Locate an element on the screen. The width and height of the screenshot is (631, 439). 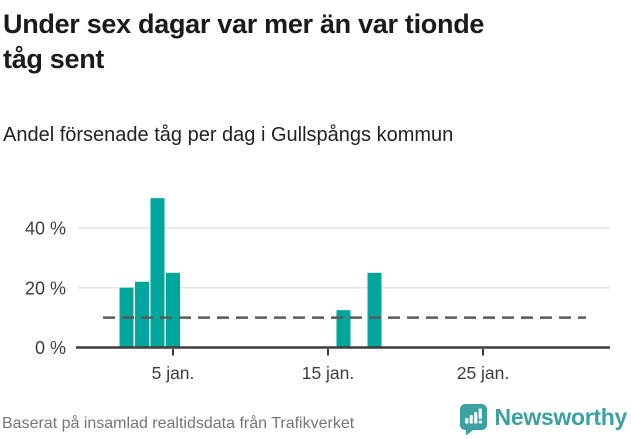
x-tick-label: 15 jan. is located at coordinates (328, 373).